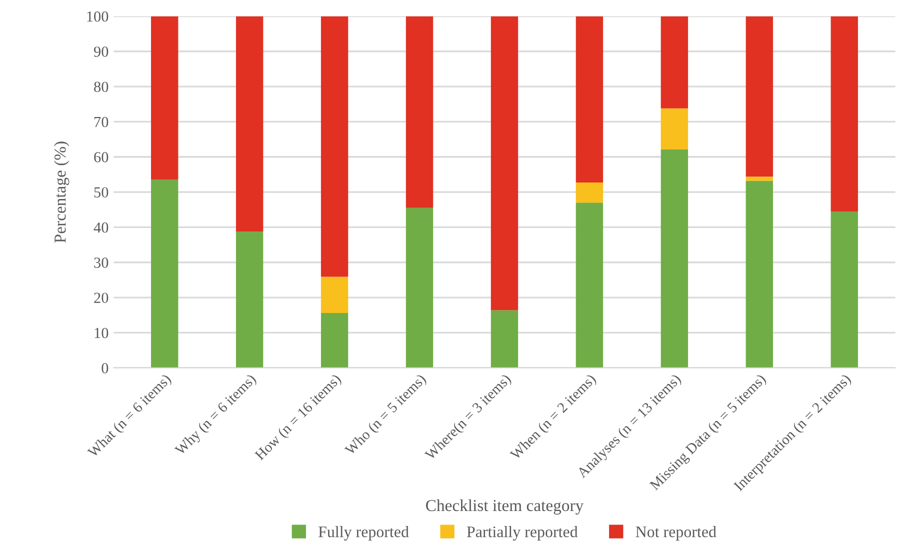  Describe the element at coordinates (62, 192) in the screenshot. I see `y-axis-title: Percentage (%)` at that location.